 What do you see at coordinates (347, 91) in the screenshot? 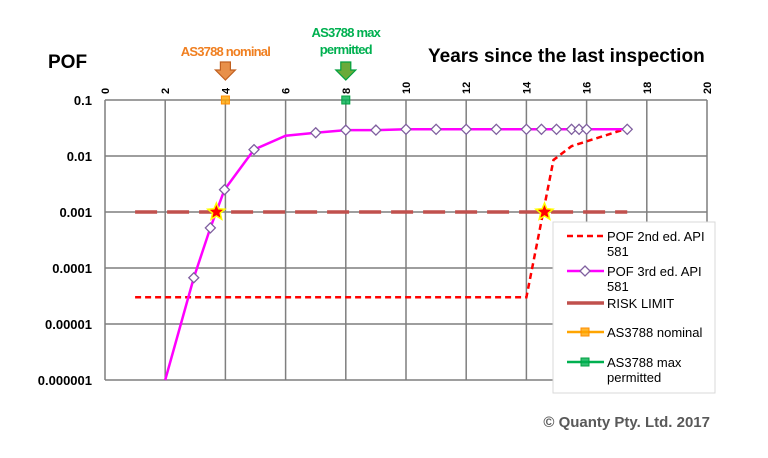
I see `x-tick-label: 8` at bounding box center [347, 91].